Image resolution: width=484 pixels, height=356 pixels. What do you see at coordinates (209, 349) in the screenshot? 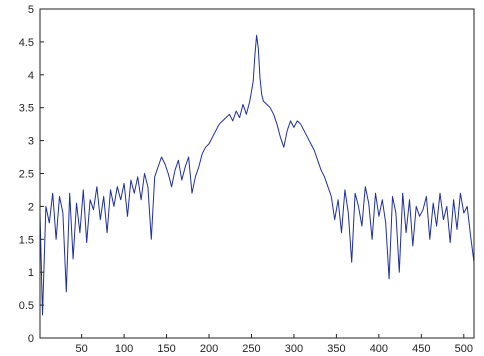
I see `x-tick-label: 200` at bounding box center [209, 349].